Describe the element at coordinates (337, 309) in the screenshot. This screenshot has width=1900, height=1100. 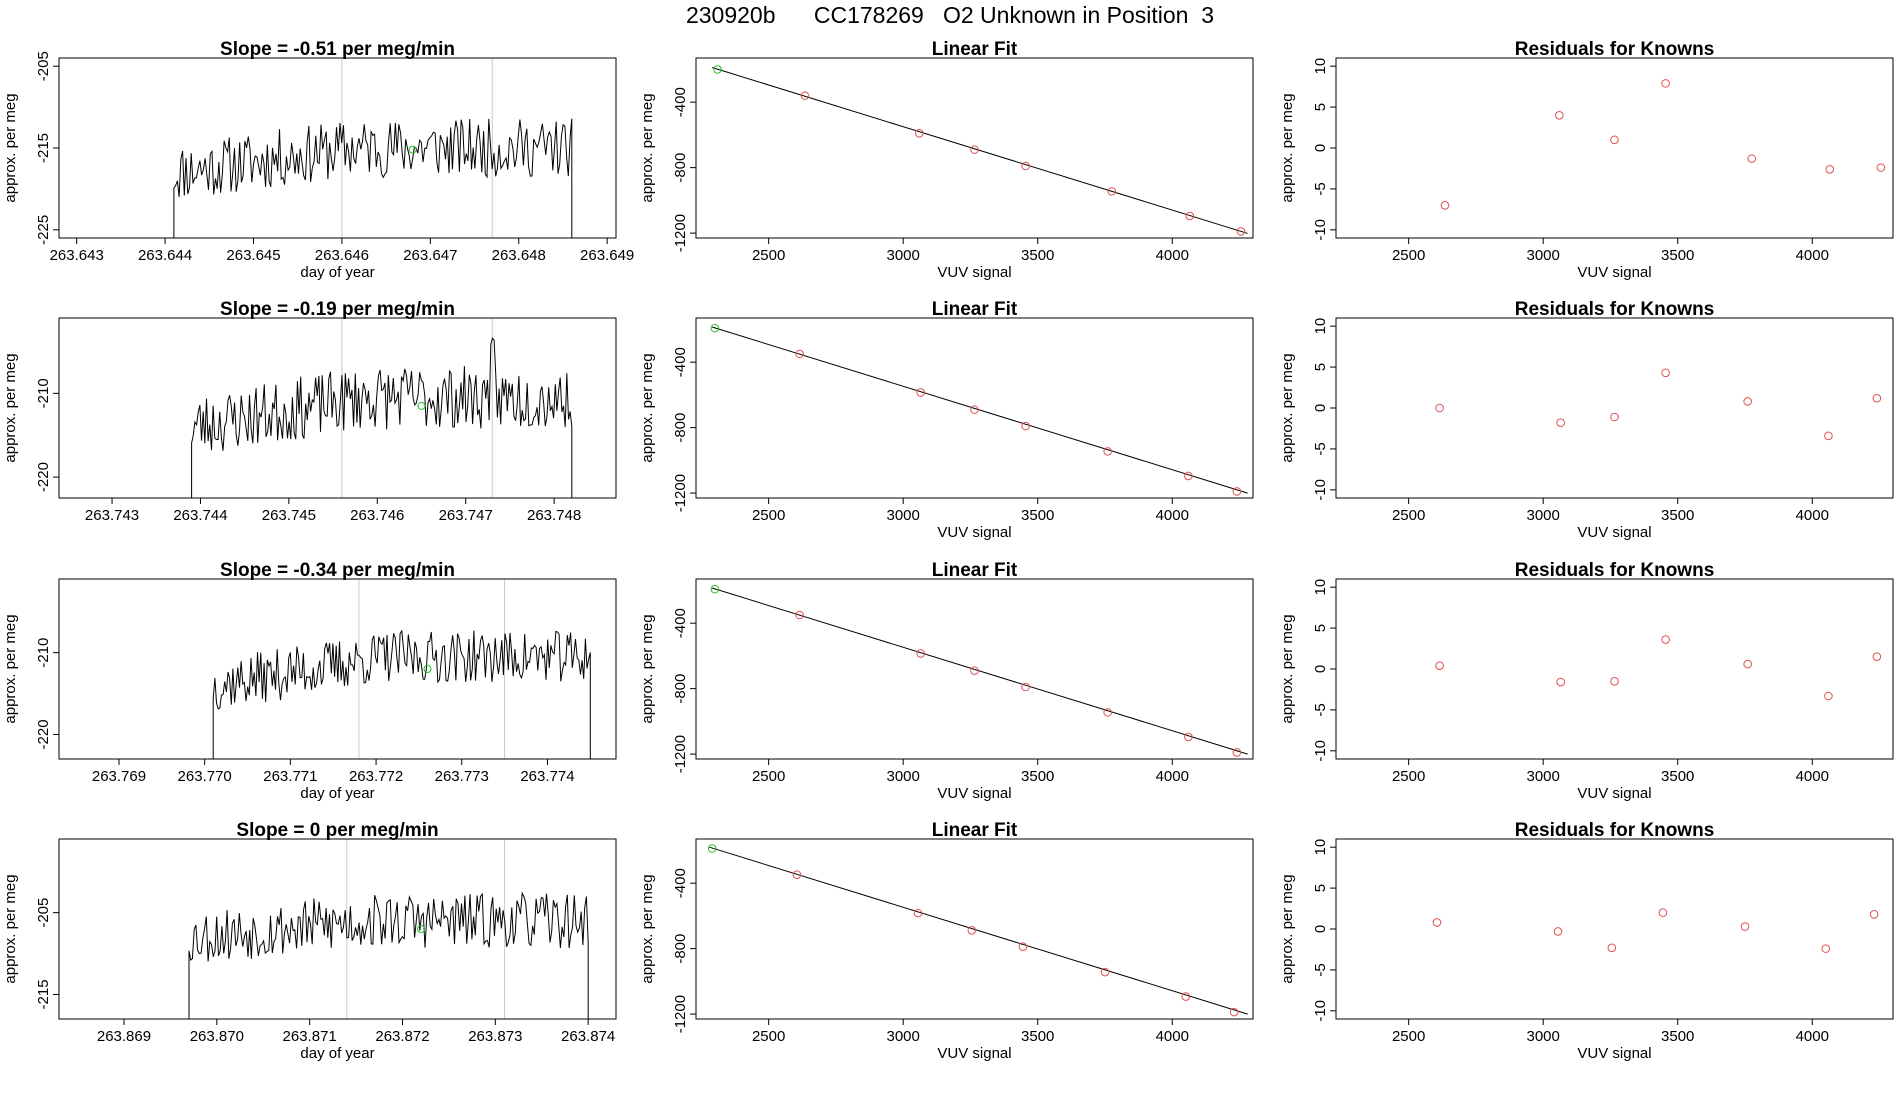
I see `chart-title: Slope = -0.19 per meg/min` at that location.